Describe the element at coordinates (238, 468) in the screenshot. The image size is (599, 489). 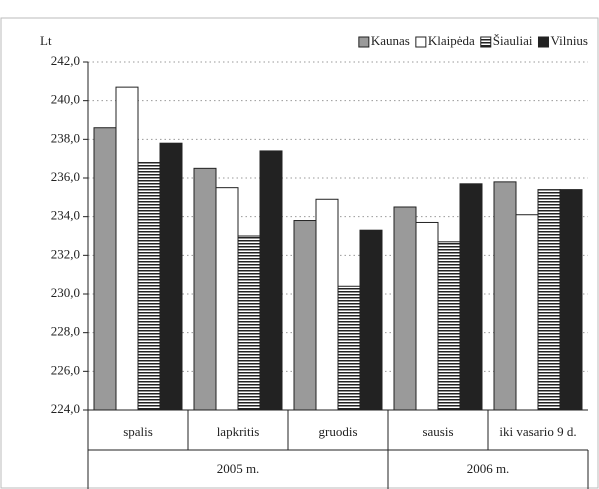
I see `group-label: 2005 m.` at that location.